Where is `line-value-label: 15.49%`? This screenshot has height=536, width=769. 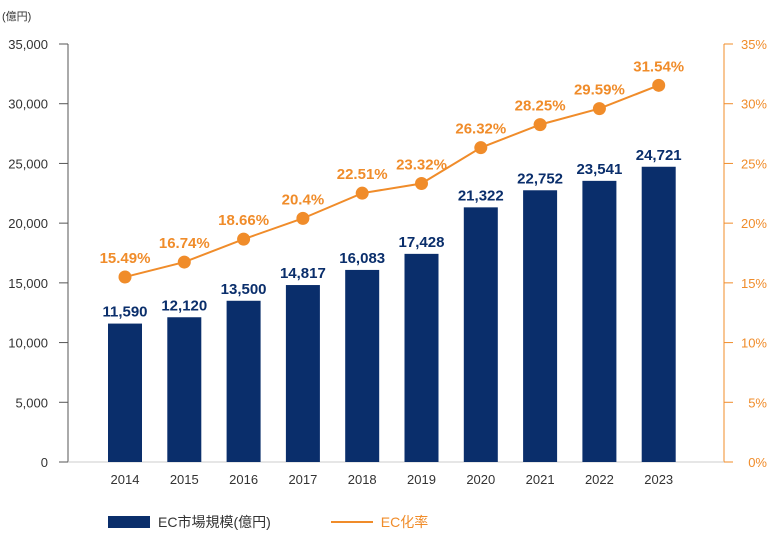 line-value-label: 15.49% is located at coordinates (125, 258).